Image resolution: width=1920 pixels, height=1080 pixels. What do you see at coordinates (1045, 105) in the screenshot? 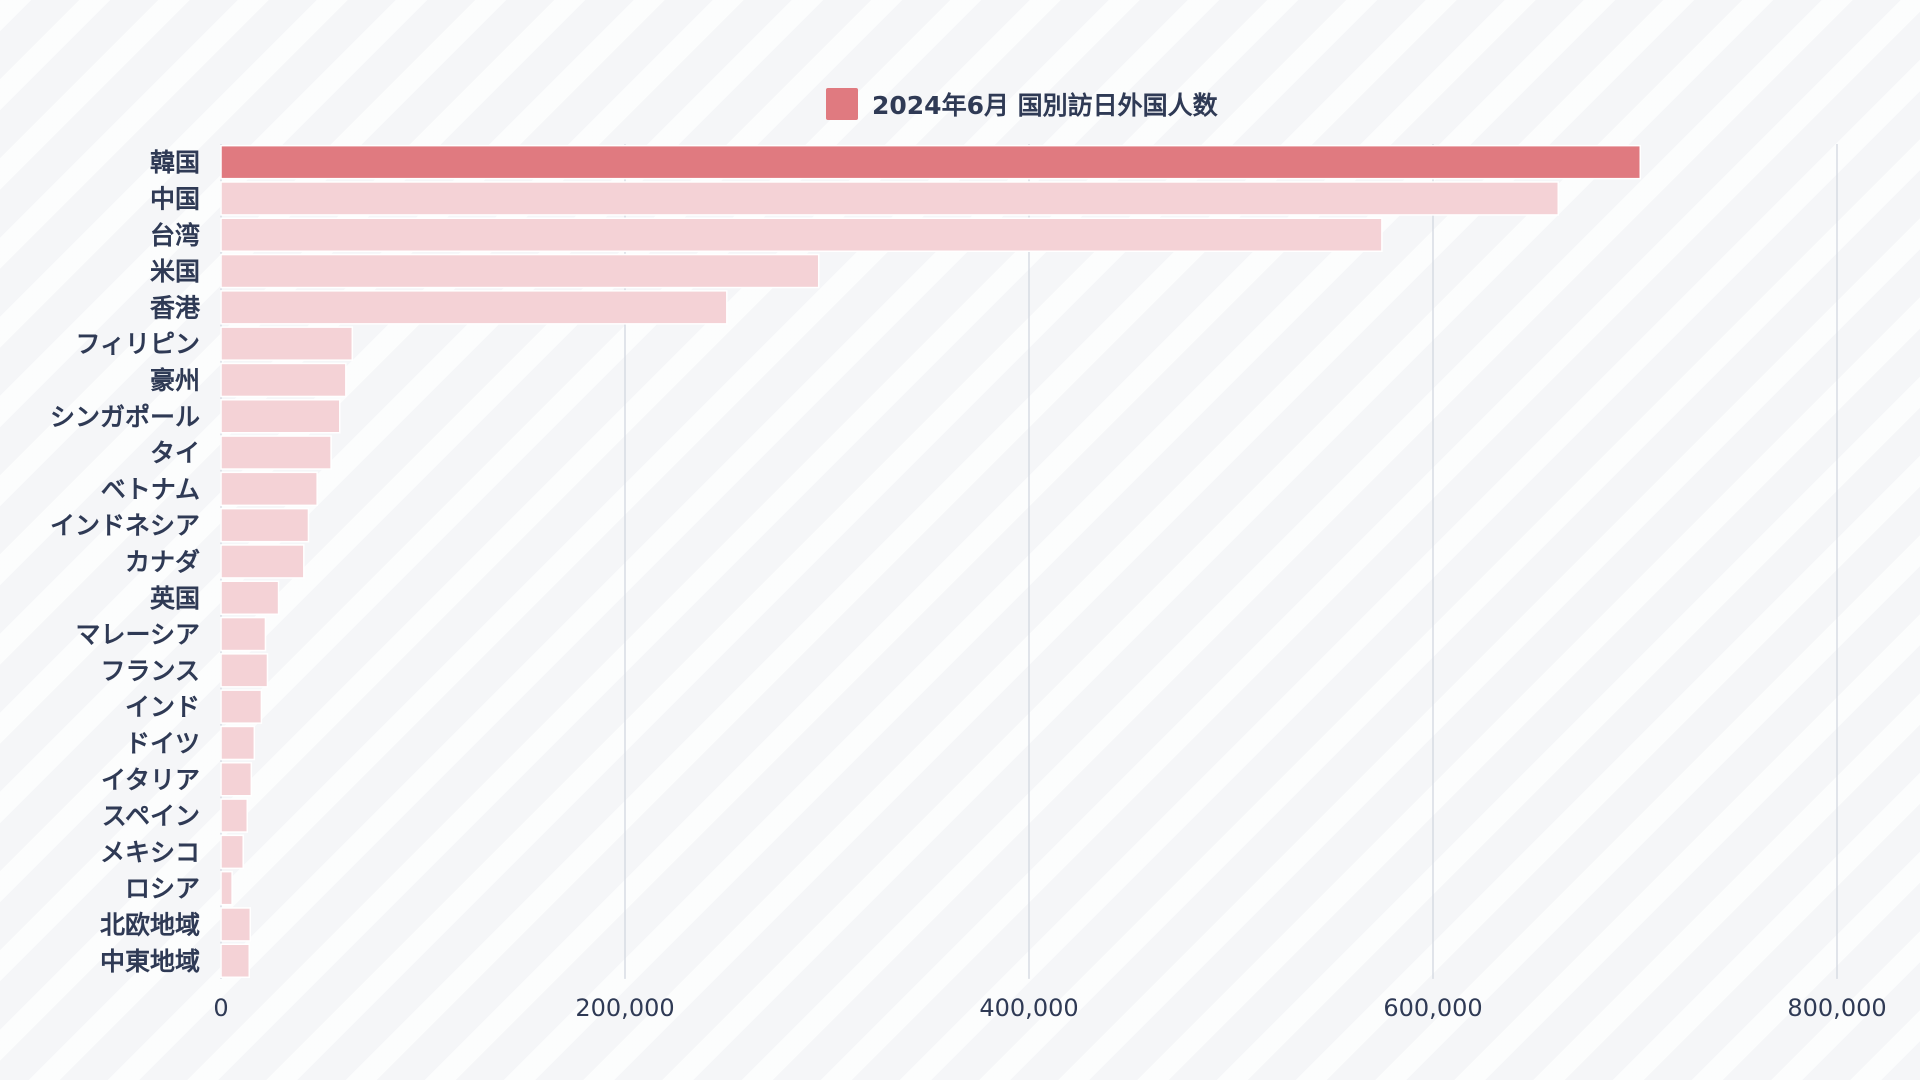
I see `legend-label: 2024年6月 国別訪日外国人数` at bounding box center [1045, 105].